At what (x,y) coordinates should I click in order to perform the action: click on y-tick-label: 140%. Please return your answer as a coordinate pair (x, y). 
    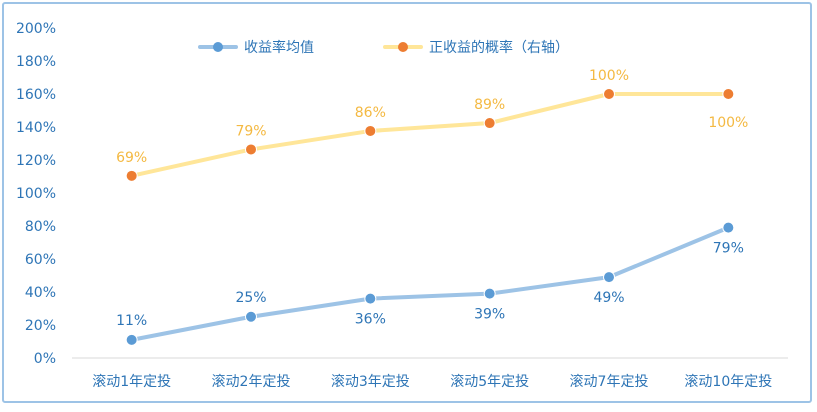
    Looking at the image, I should click on (36, 128).